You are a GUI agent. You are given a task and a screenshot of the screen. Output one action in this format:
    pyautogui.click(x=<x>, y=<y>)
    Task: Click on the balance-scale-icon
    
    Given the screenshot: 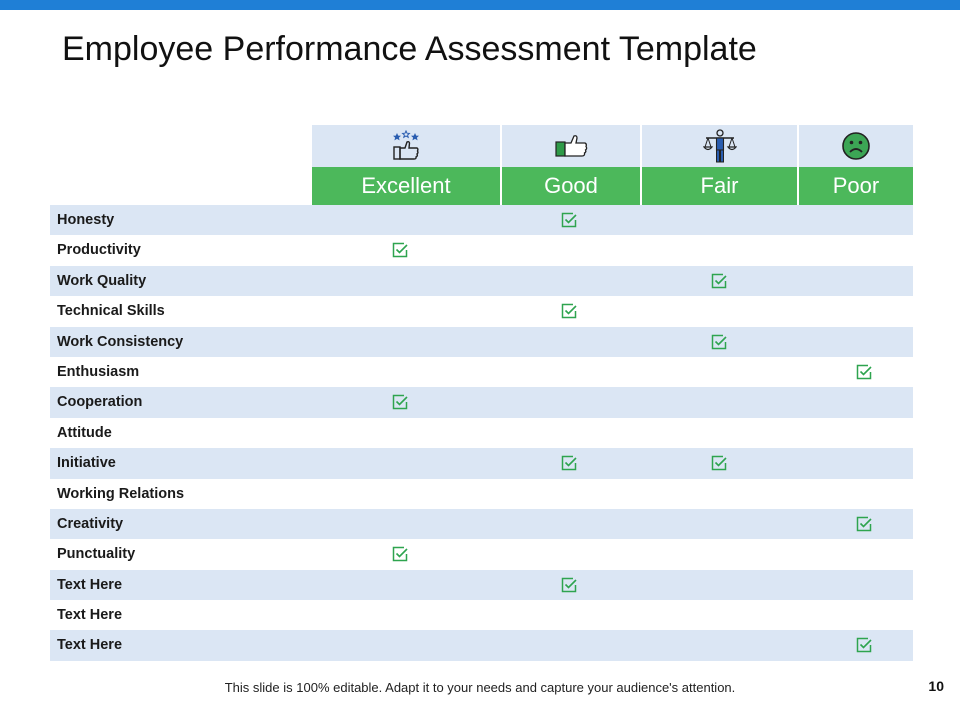 What is the action you would take?
    pyautogui.click(x=719, y=146)
    